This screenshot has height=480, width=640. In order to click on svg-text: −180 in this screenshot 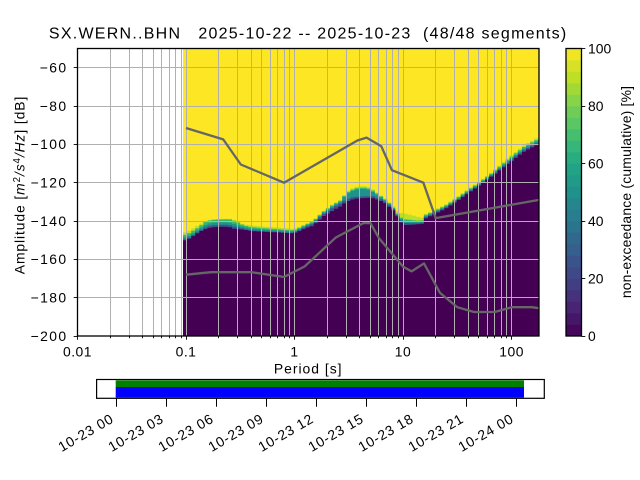, I will do `click(49, 298)`.